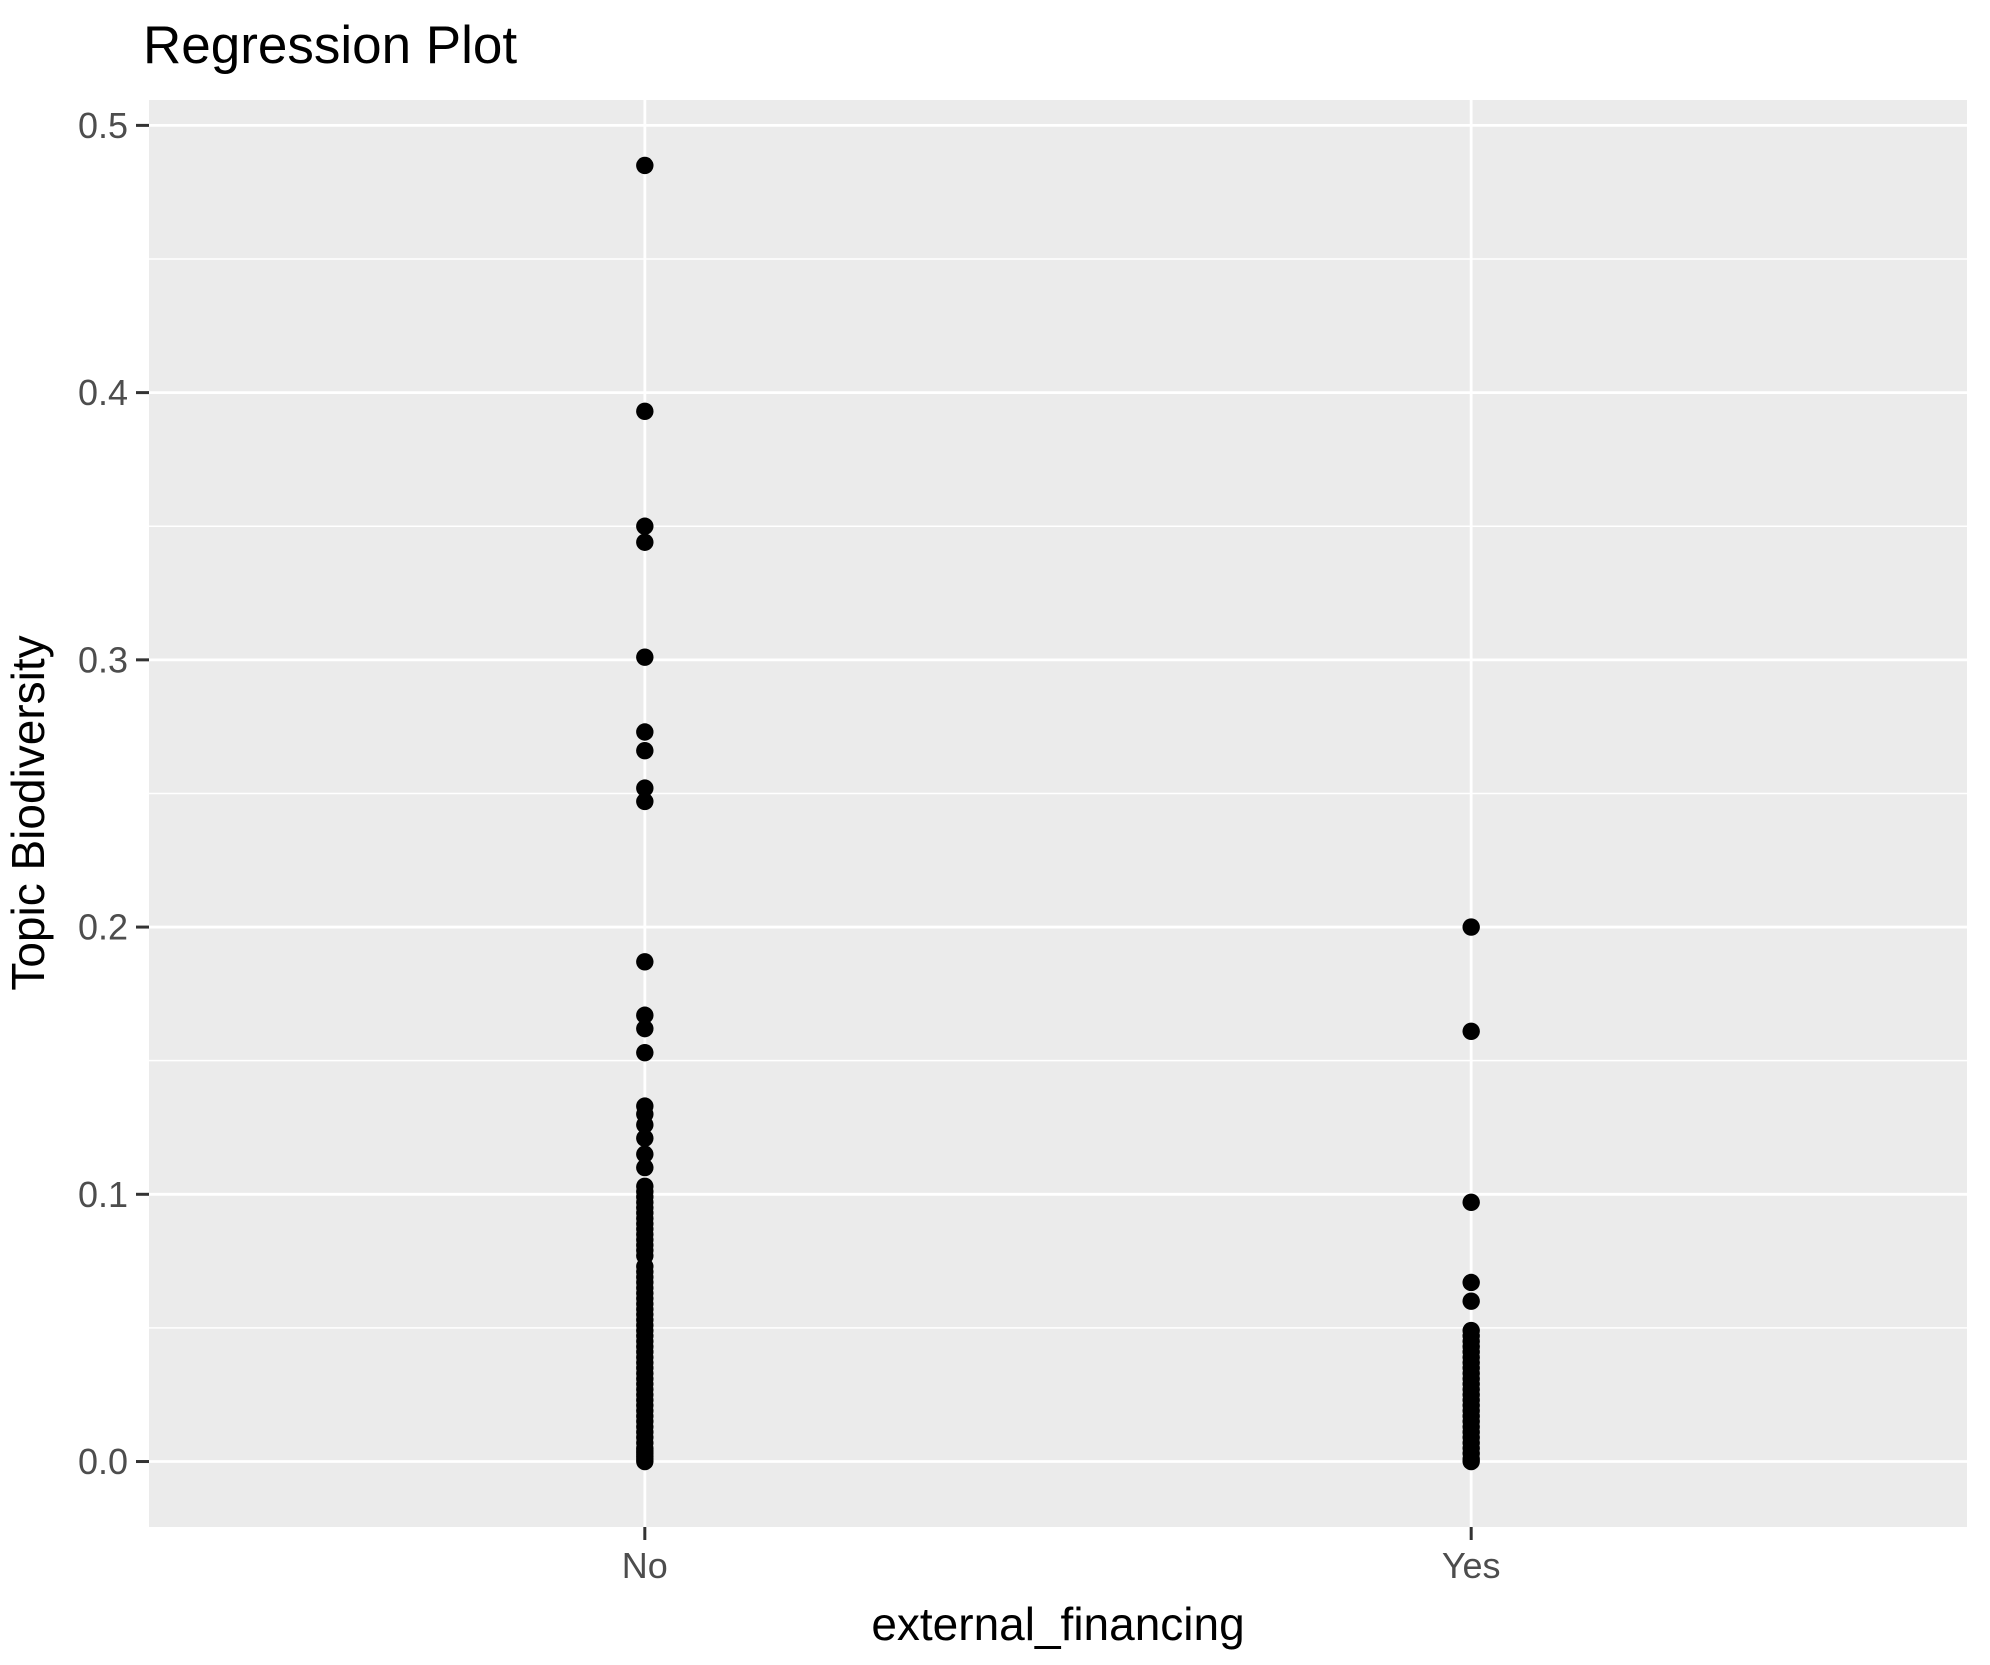 This screenshot has width=1990, height=1665. What do you see at coordinates (645, 1565) in the screenshot?
I see `x-tick-label: No` at bounding box center [645, 1565].